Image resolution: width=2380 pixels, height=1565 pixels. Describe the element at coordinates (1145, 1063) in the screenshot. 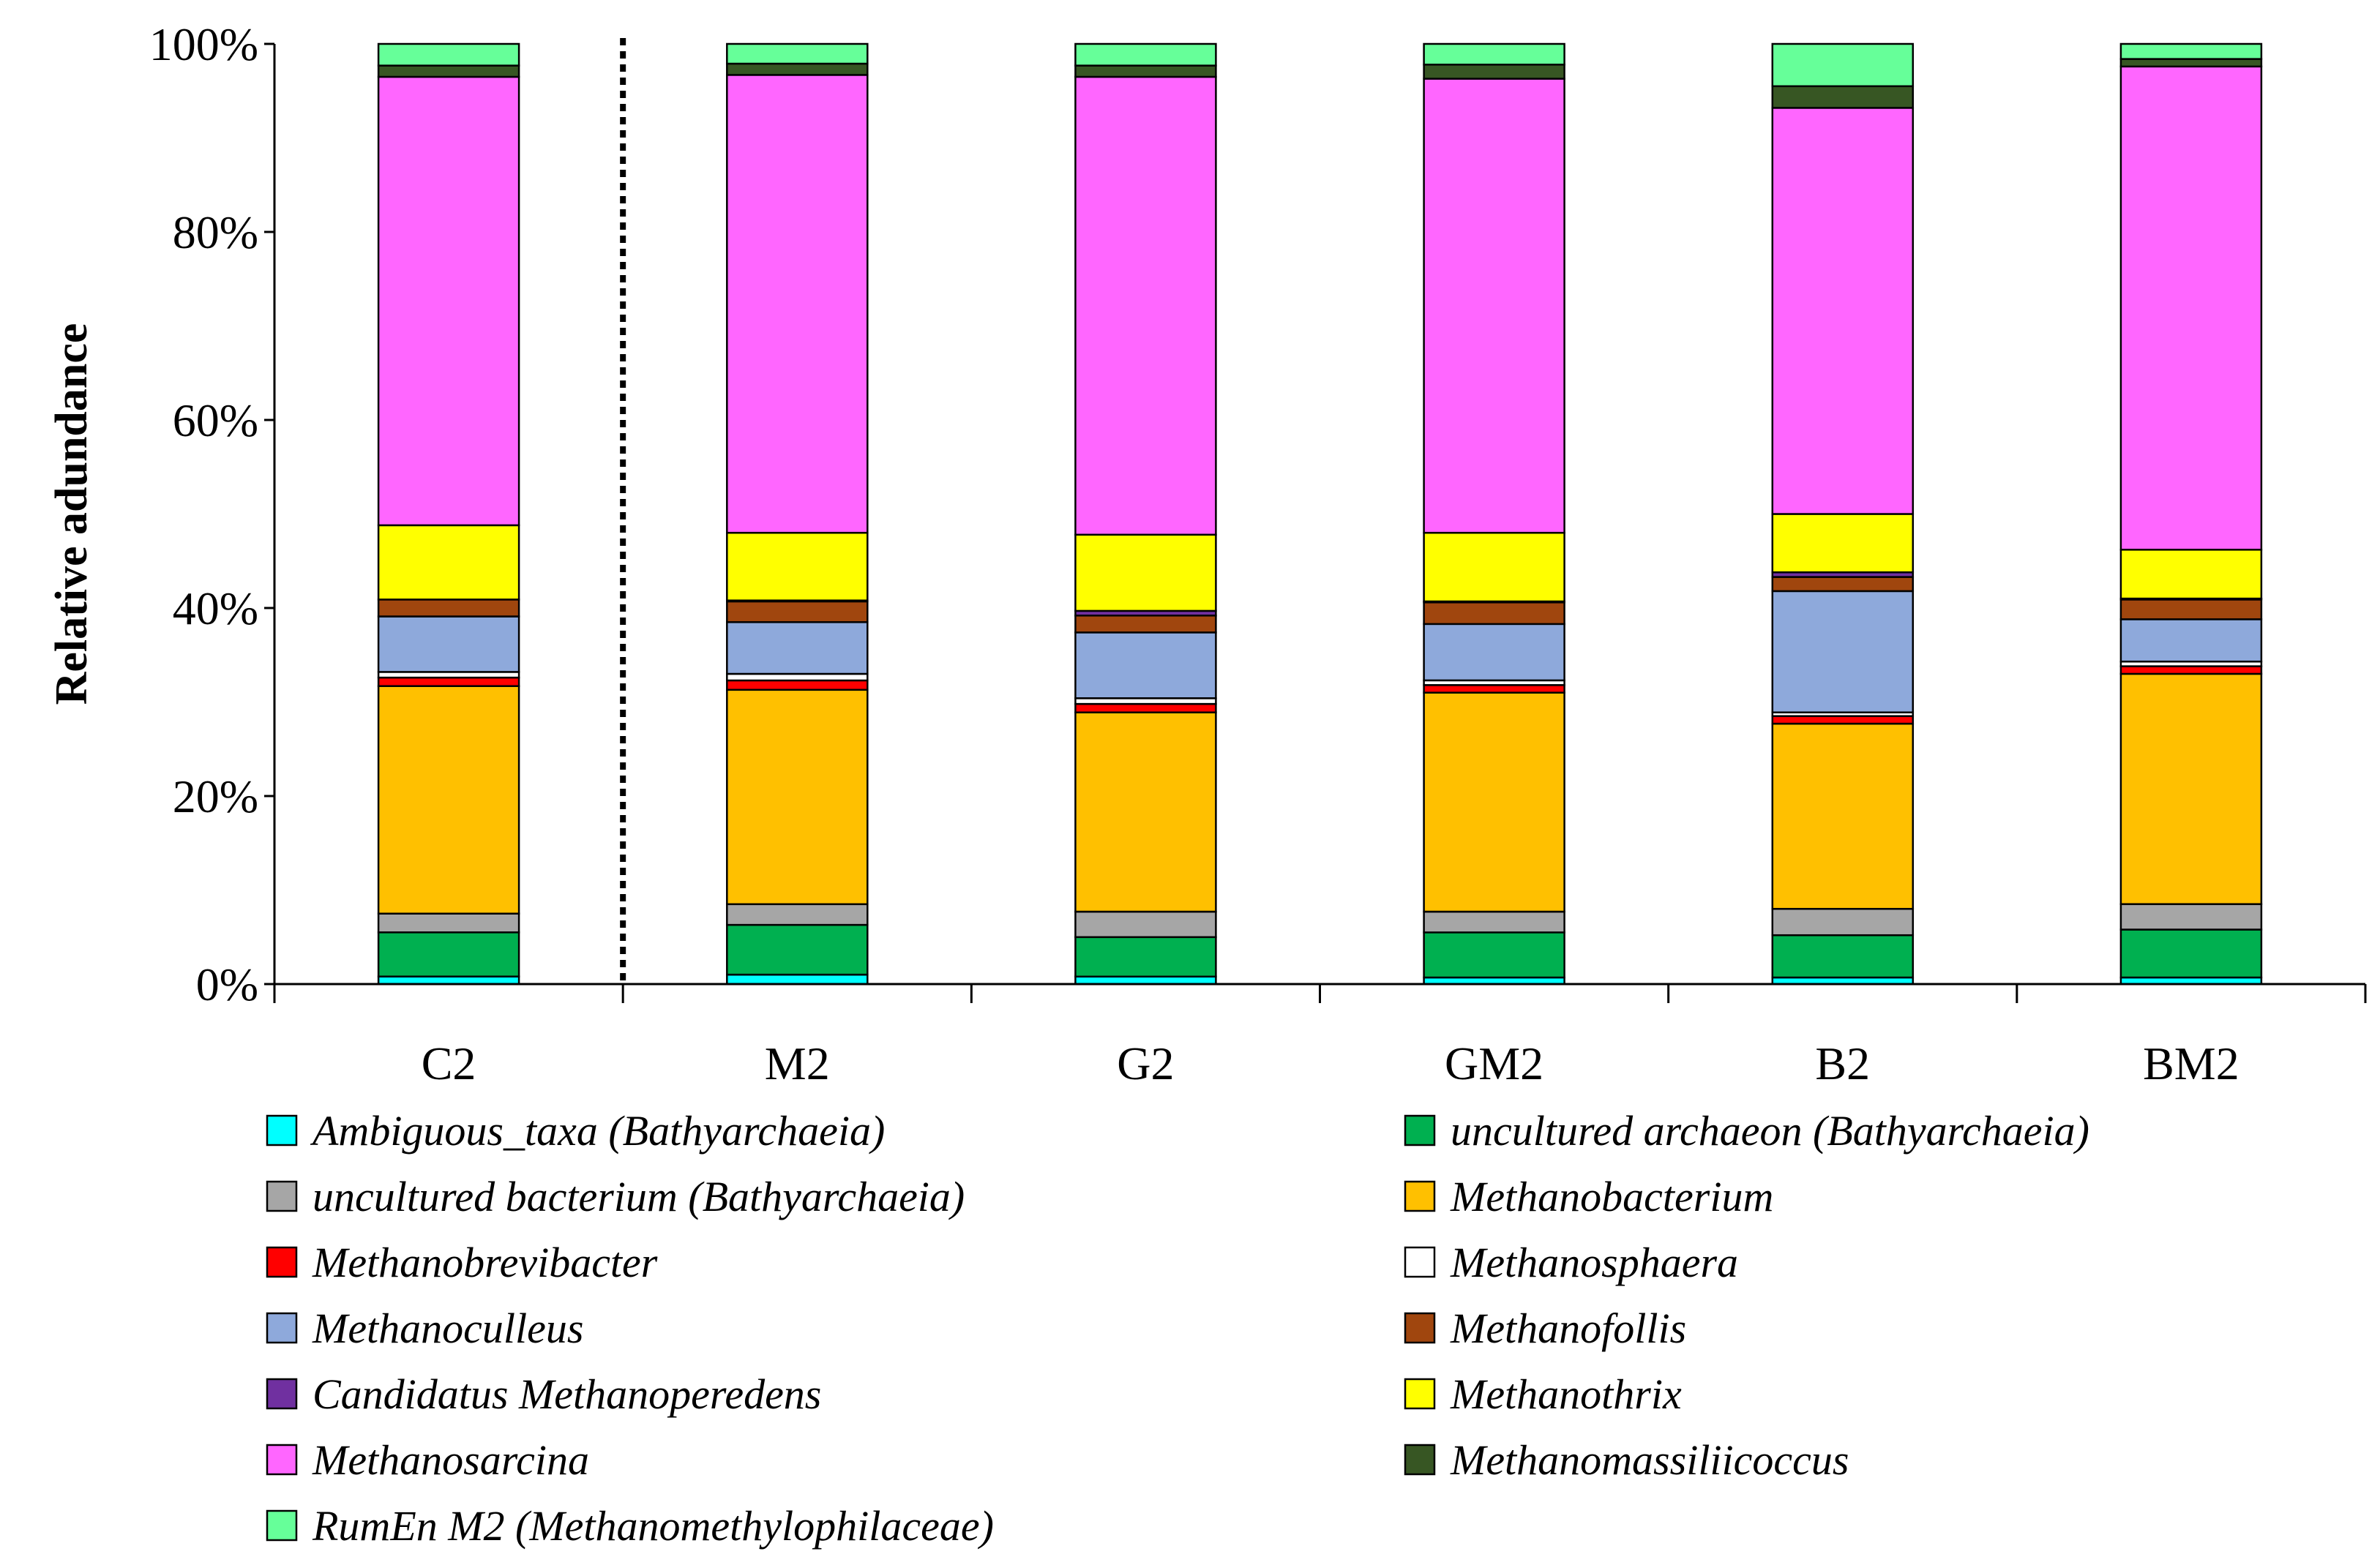

I see `x-tick-label-g2: G2` at that location.